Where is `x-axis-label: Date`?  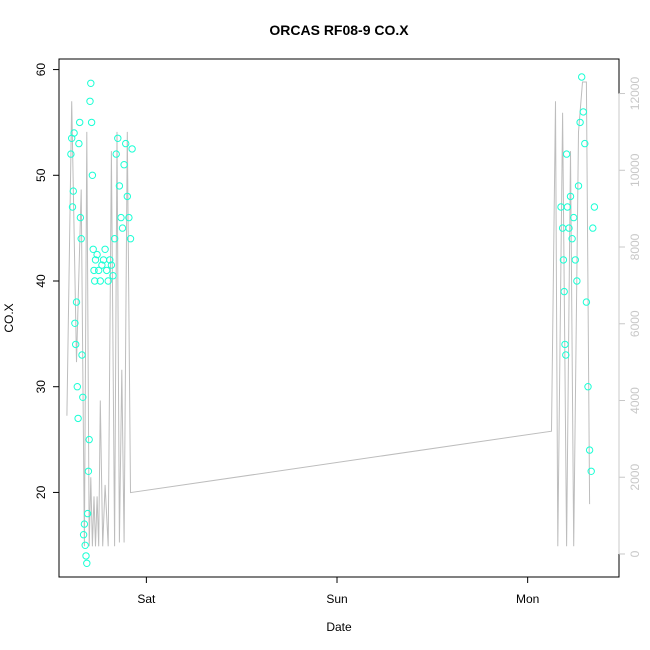 x-axis-label: Date is located at coordinates (339, 627).